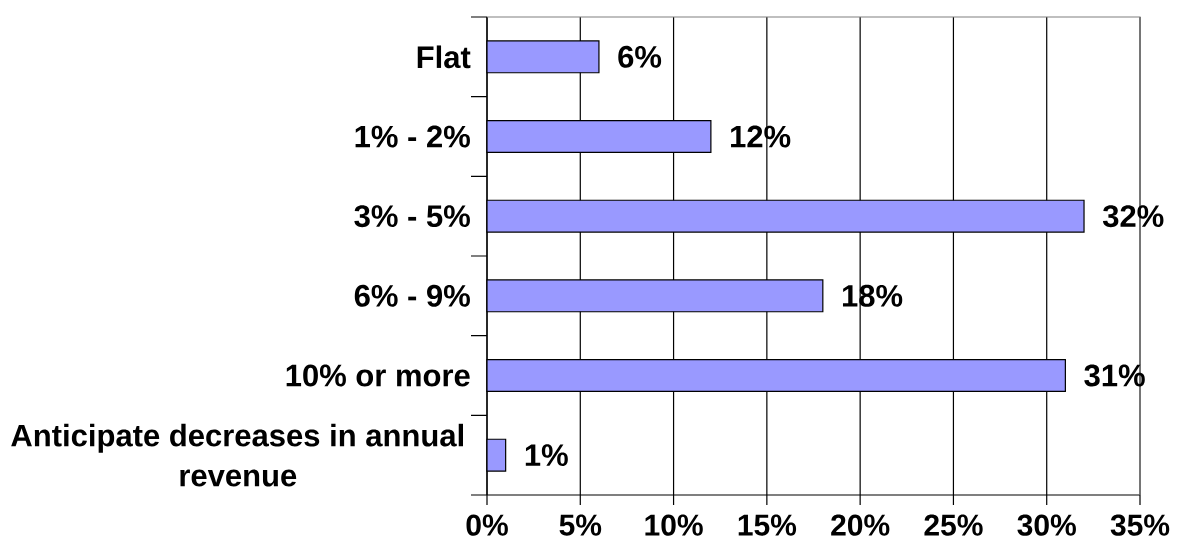 Image resolution: width=1179 pixels, height=550 pixels. I want to click on x-tick-label: 35%, so click(1140, 525).